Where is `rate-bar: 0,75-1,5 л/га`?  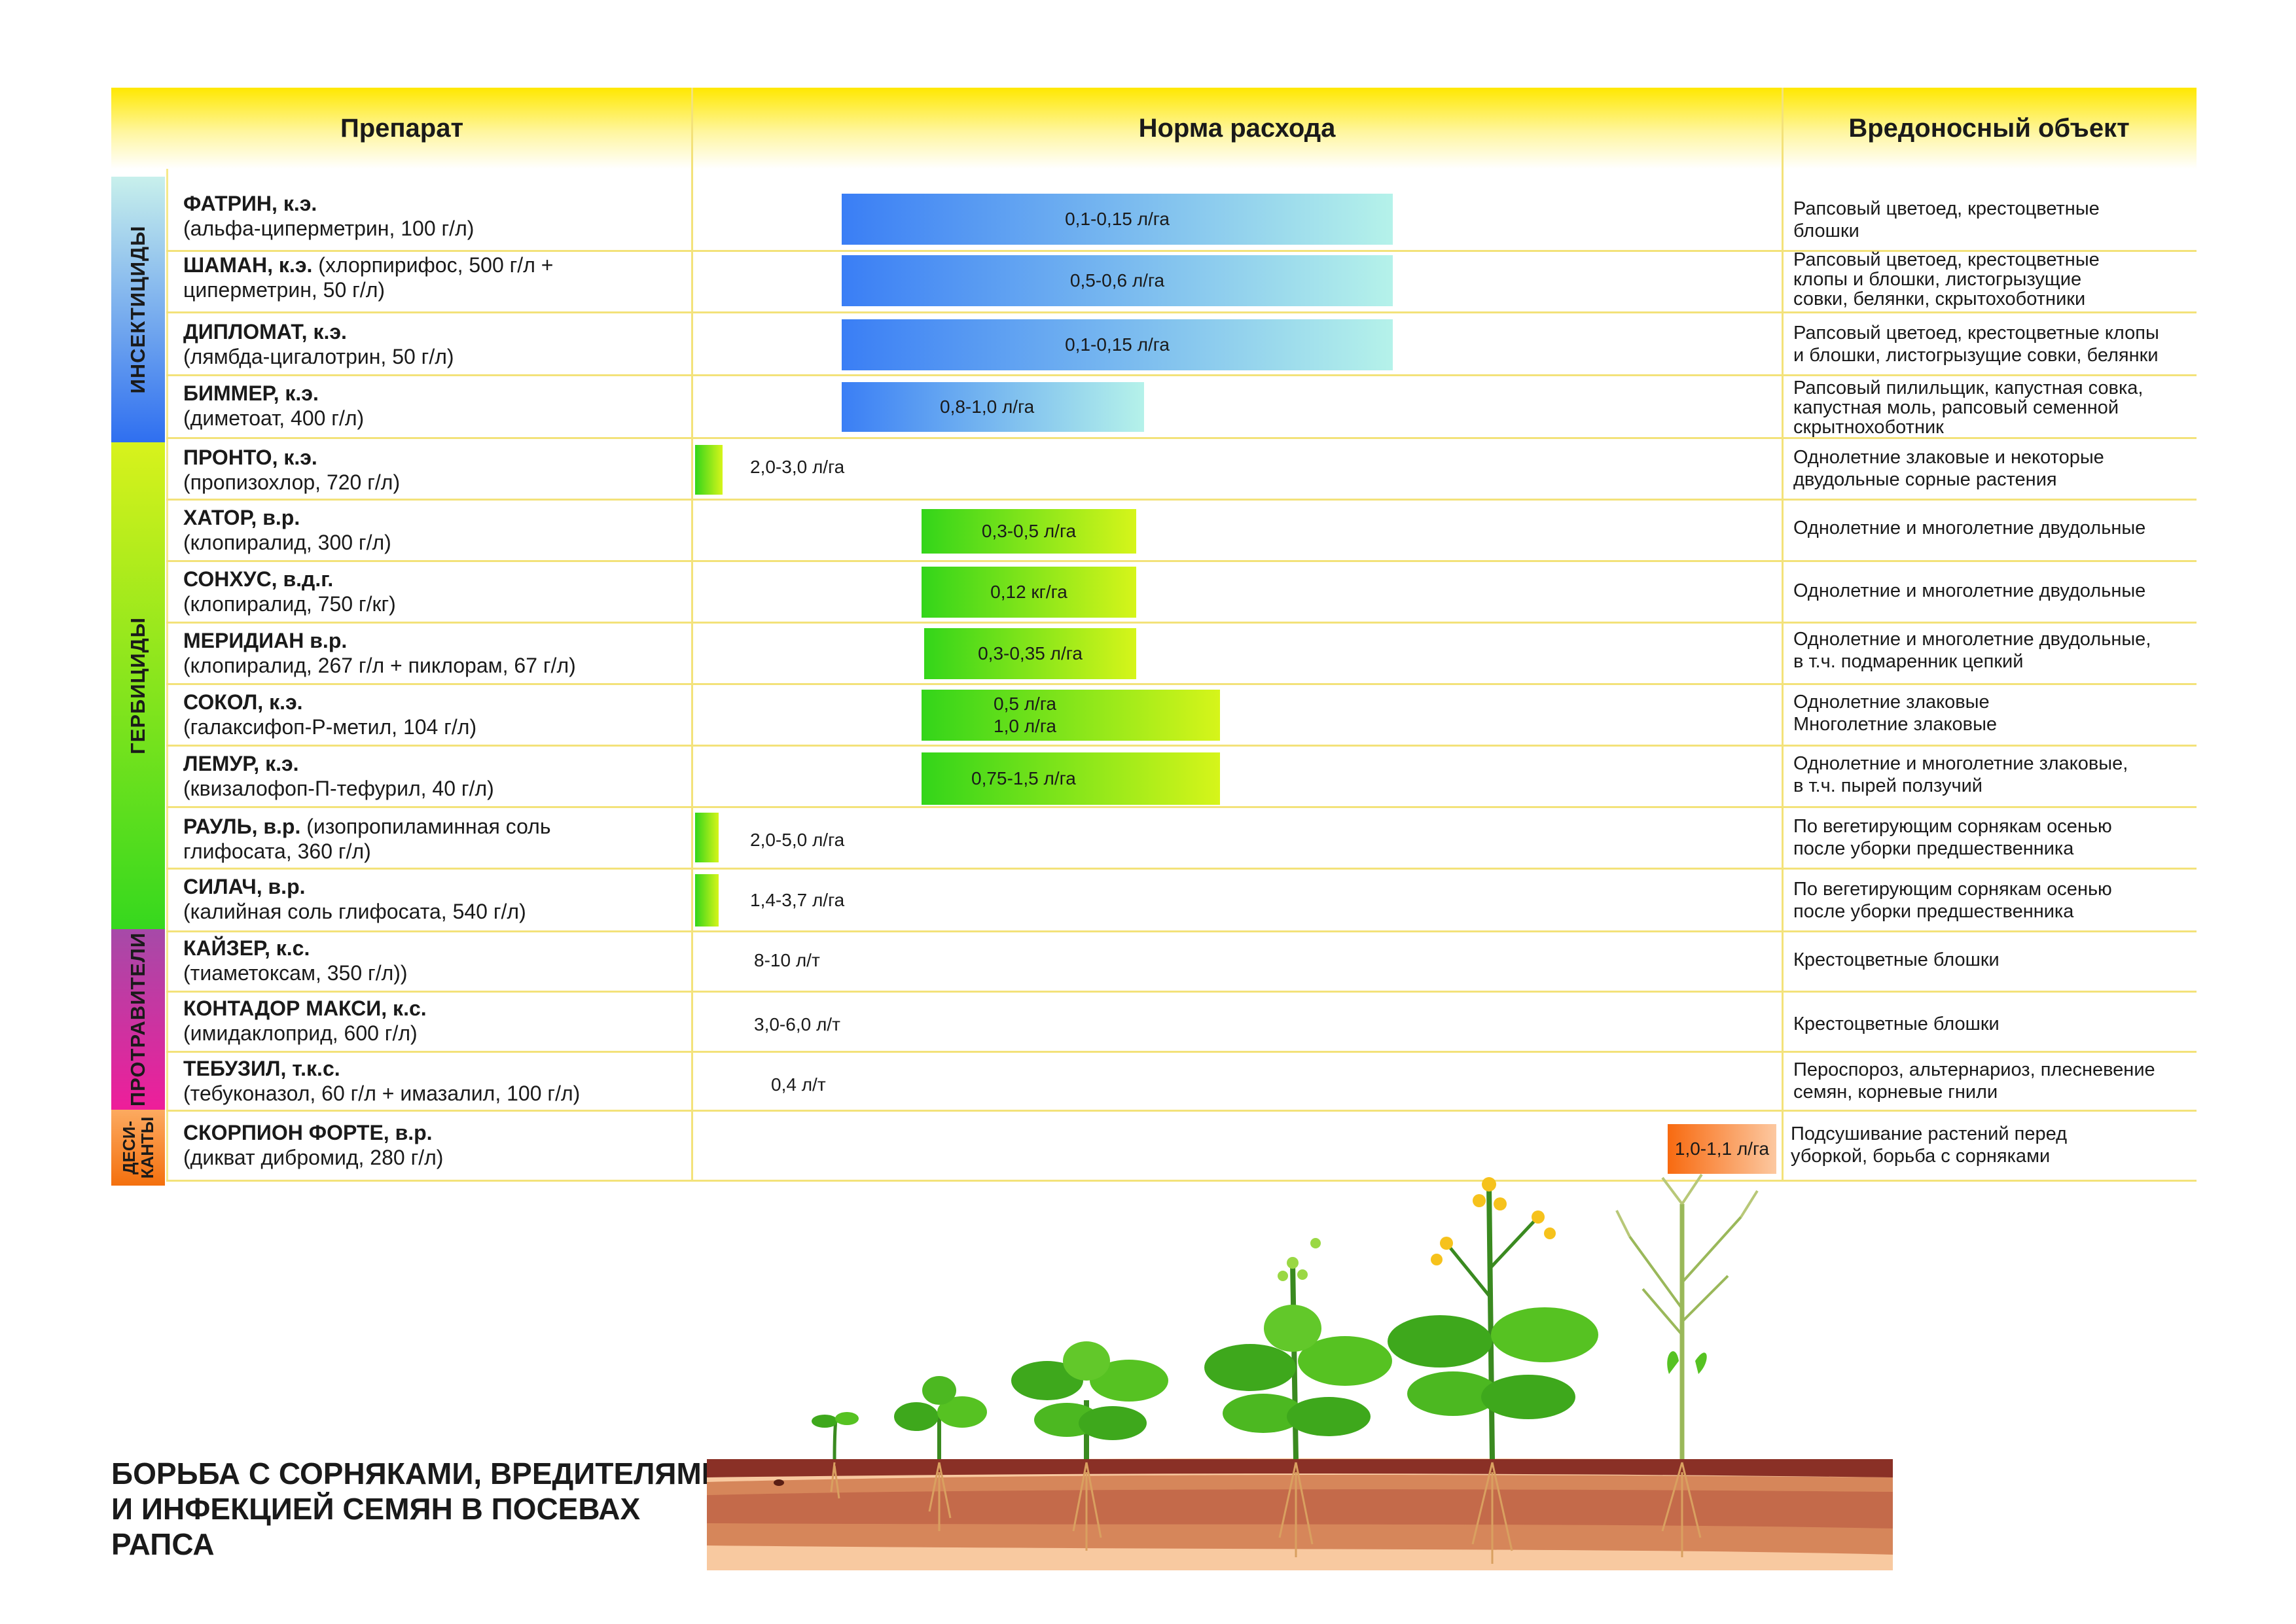
rate-bar: 0,75-1,5 л/га is located at coordinates (1071, 778).